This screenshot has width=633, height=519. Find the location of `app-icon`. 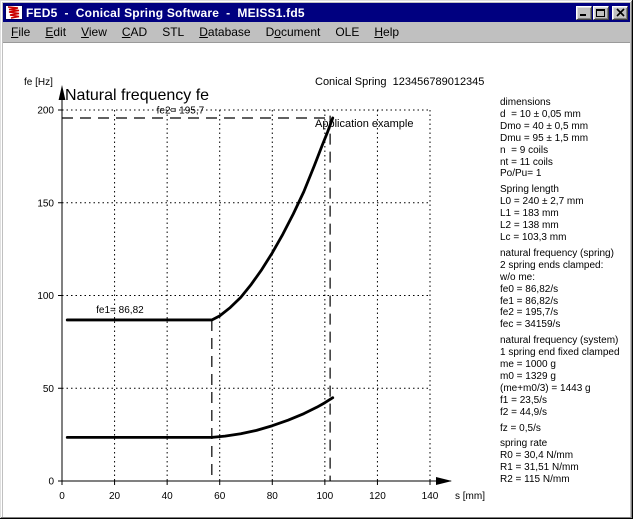

app-icon is located at coordinates (14, 12).